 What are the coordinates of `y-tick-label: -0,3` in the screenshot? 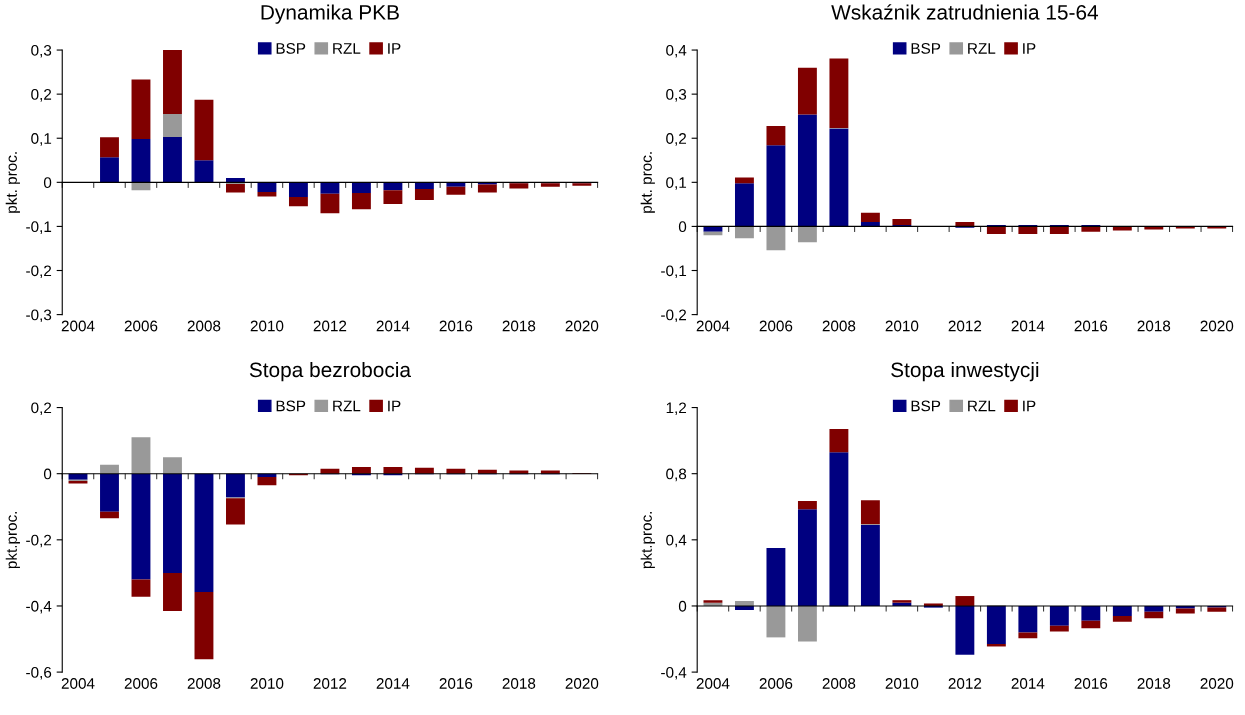 It's located at (39, 316).